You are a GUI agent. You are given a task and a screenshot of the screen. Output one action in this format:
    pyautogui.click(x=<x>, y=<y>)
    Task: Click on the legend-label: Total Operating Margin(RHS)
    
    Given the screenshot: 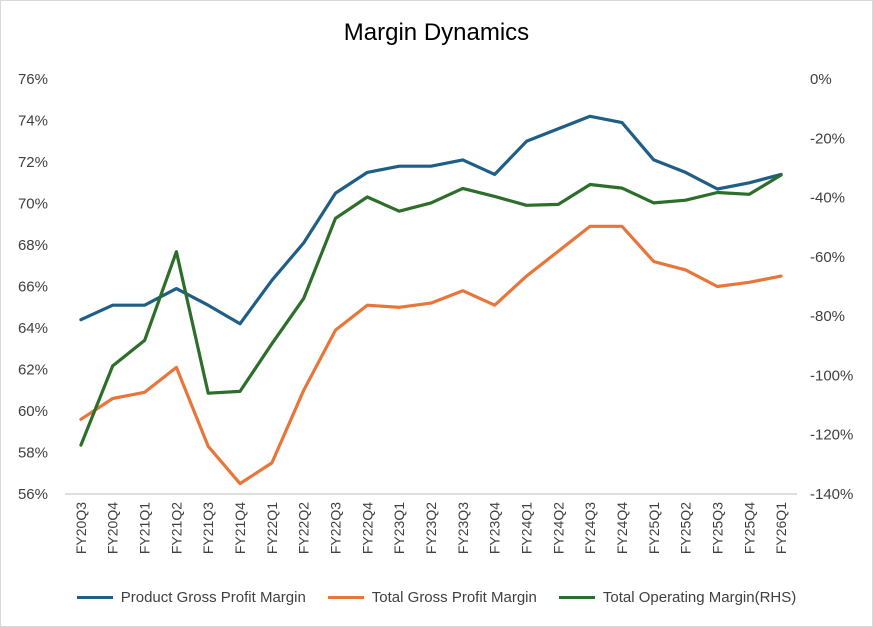 What is the action you would take?
    pyautogui.click(x=699, y=597)
    